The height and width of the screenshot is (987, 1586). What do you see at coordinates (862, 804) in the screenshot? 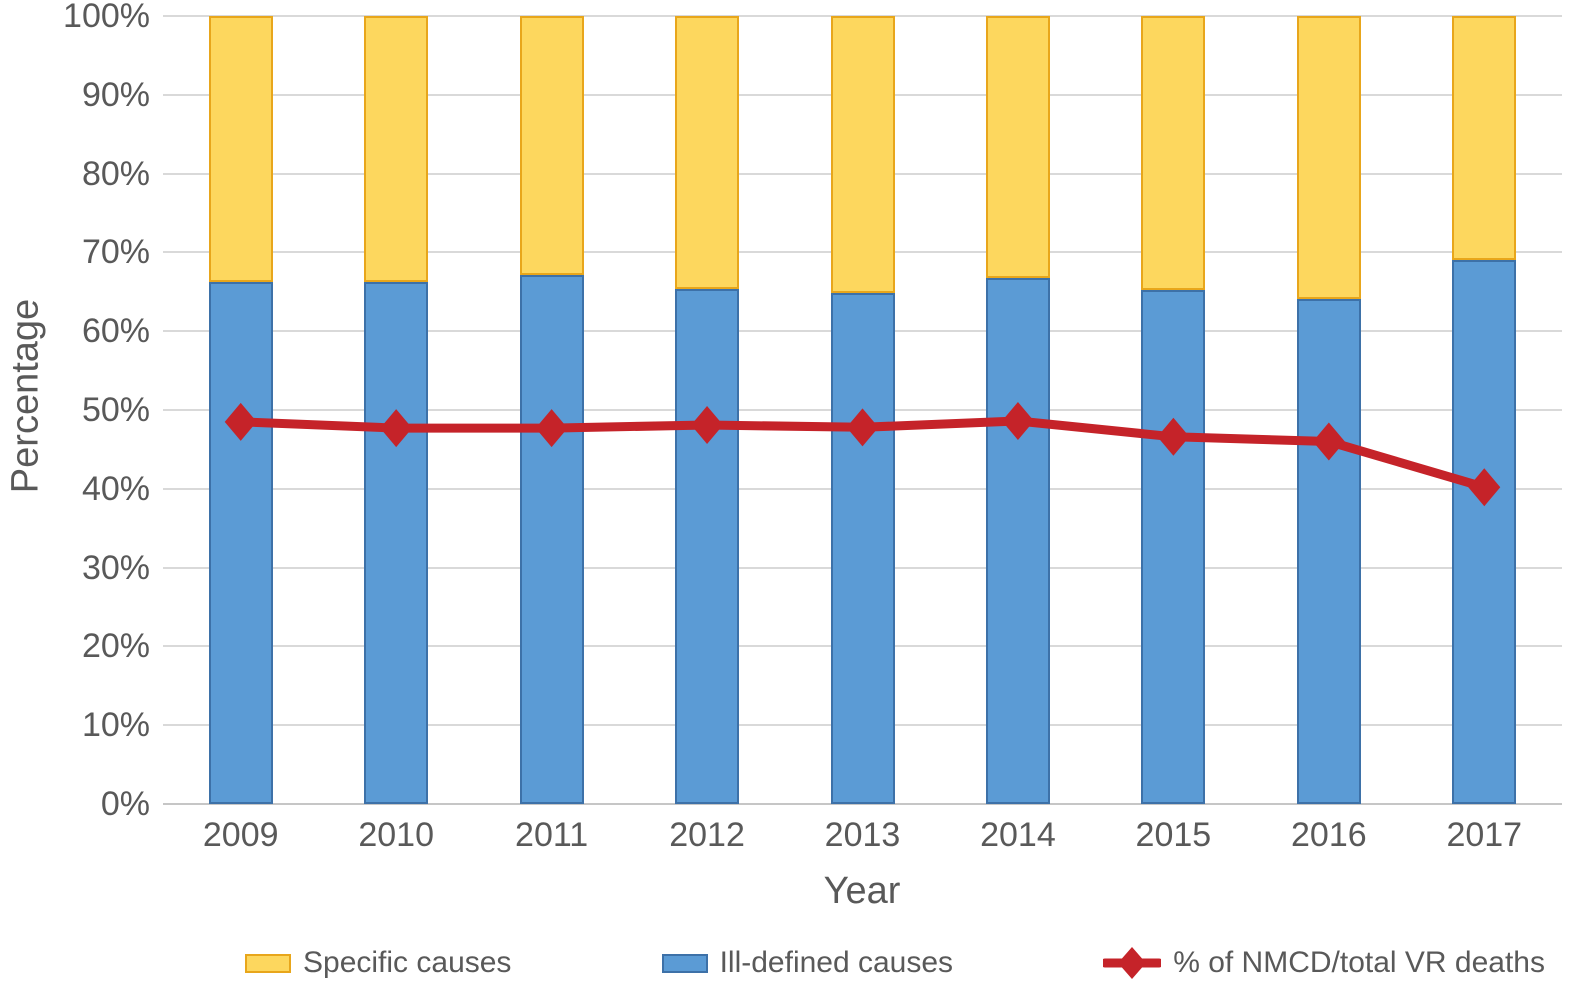
I see `x-axis-line` at bounding box center [862, 804].